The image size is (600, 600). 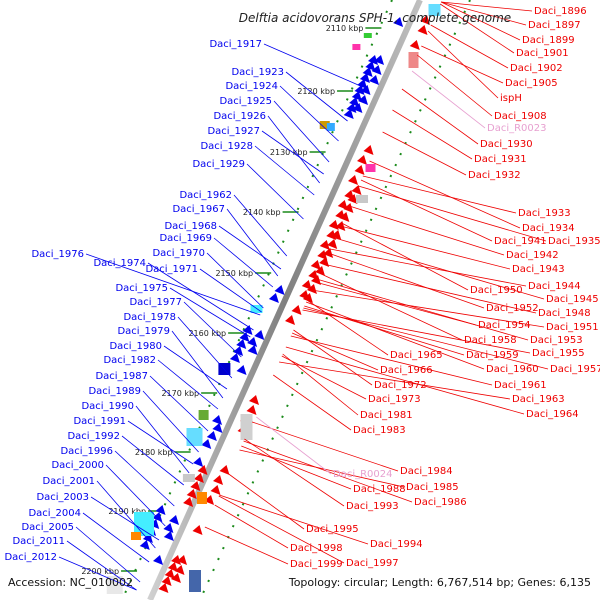 What do you see at coordinates (386, 415) in the screenshot?
I see `gene-label-right: Daci_1981` at bounding box center [386, 415].